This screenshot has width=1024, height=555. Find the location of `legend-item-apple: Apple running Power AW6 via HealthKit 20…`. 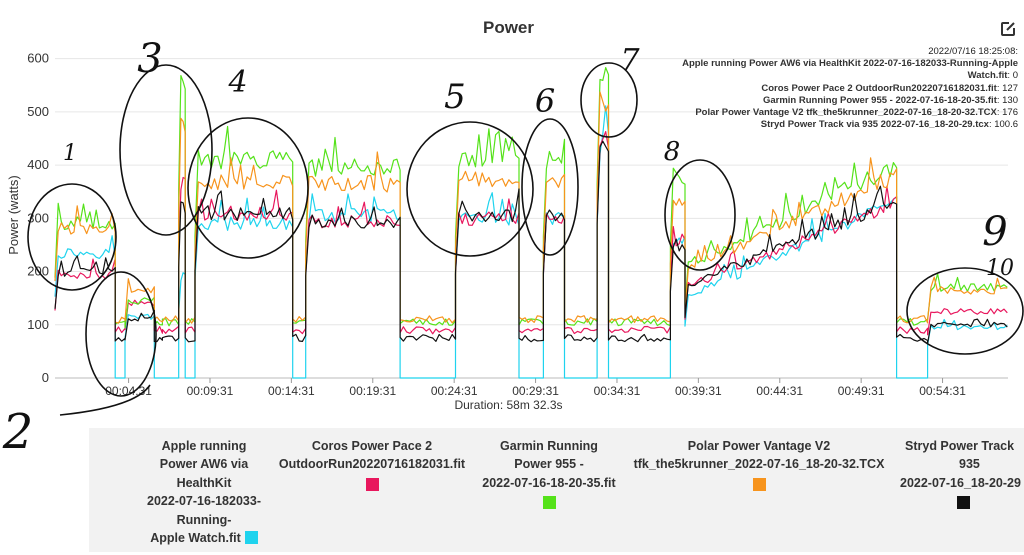

legend-item-apple: Apple running Power AW6 via HealthKit 20… is located at coordinates (204, 492).